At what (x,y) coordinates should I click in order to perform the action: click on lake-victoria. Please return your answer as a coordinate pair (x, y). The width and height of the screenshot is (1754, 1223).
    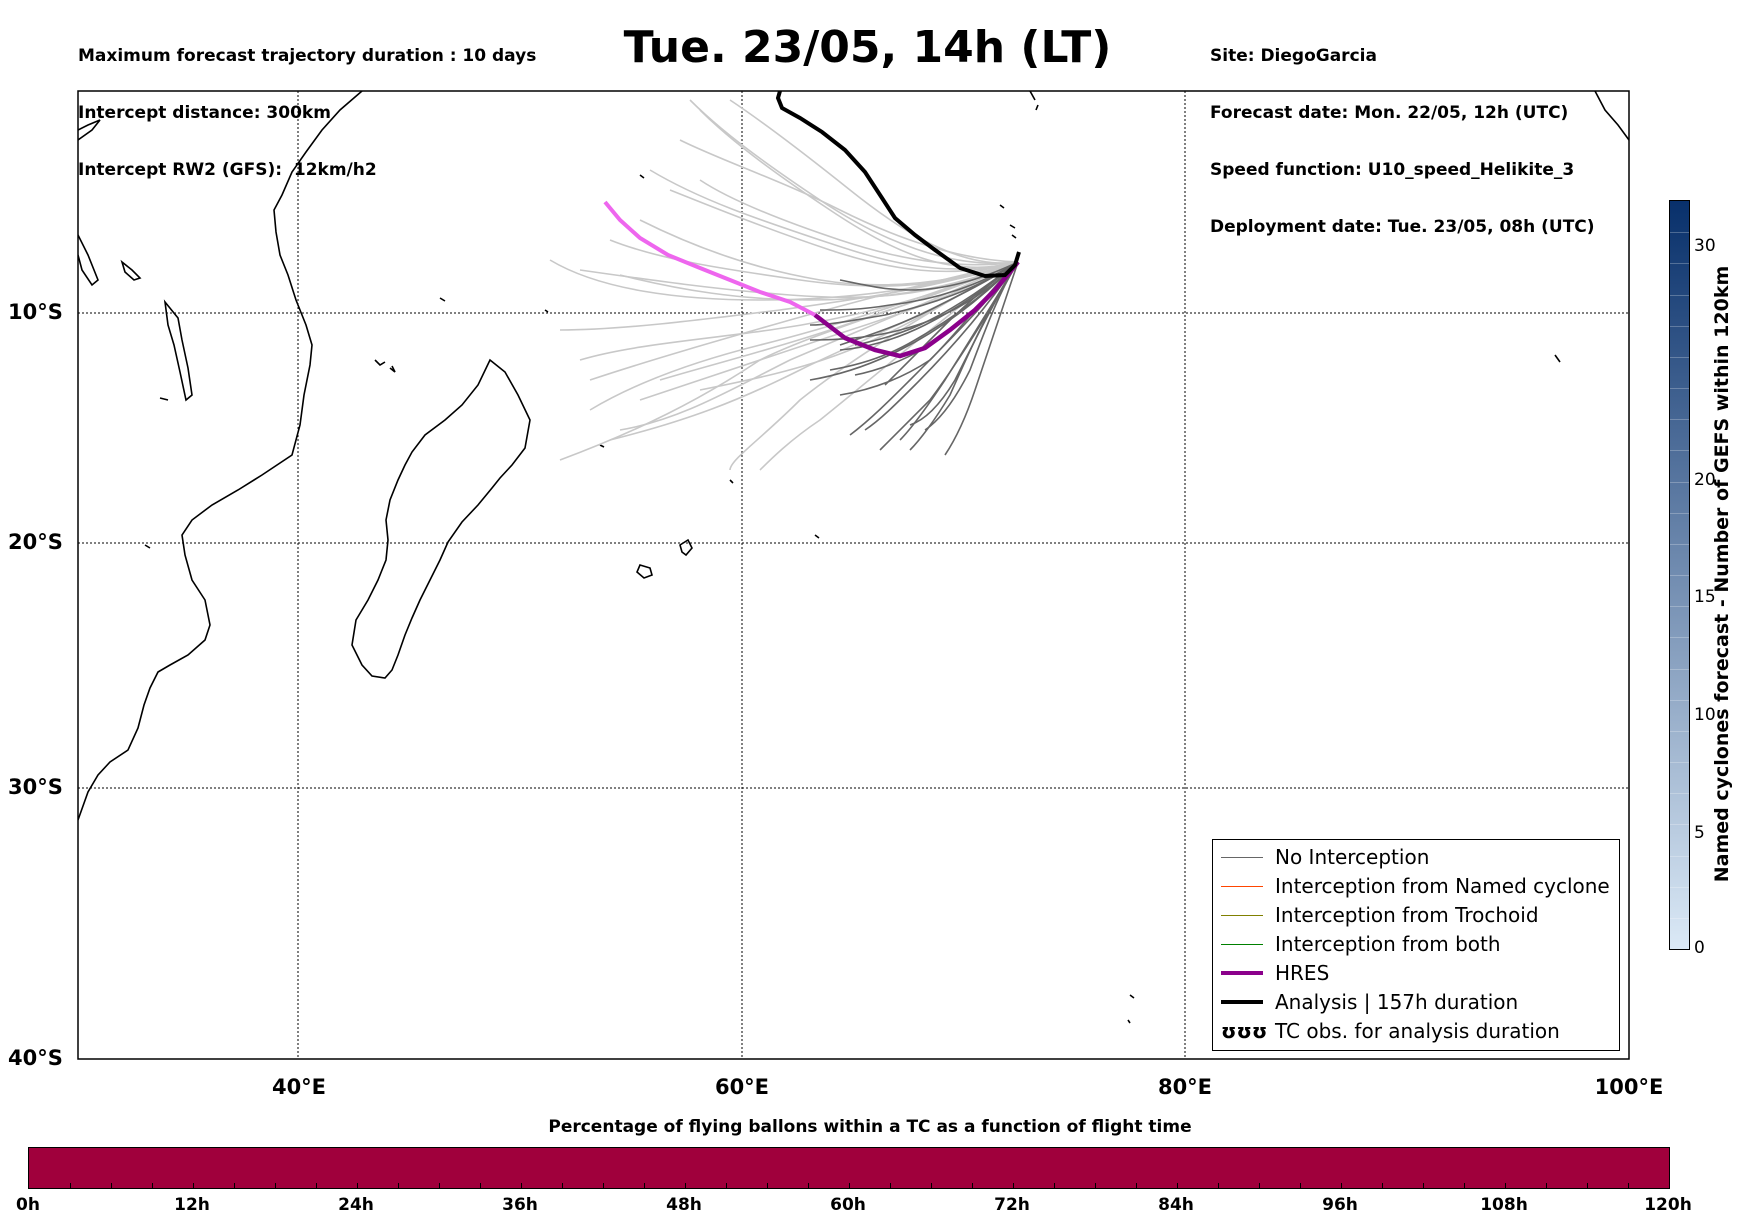
    Looking at the image, I should click on (88, 260).